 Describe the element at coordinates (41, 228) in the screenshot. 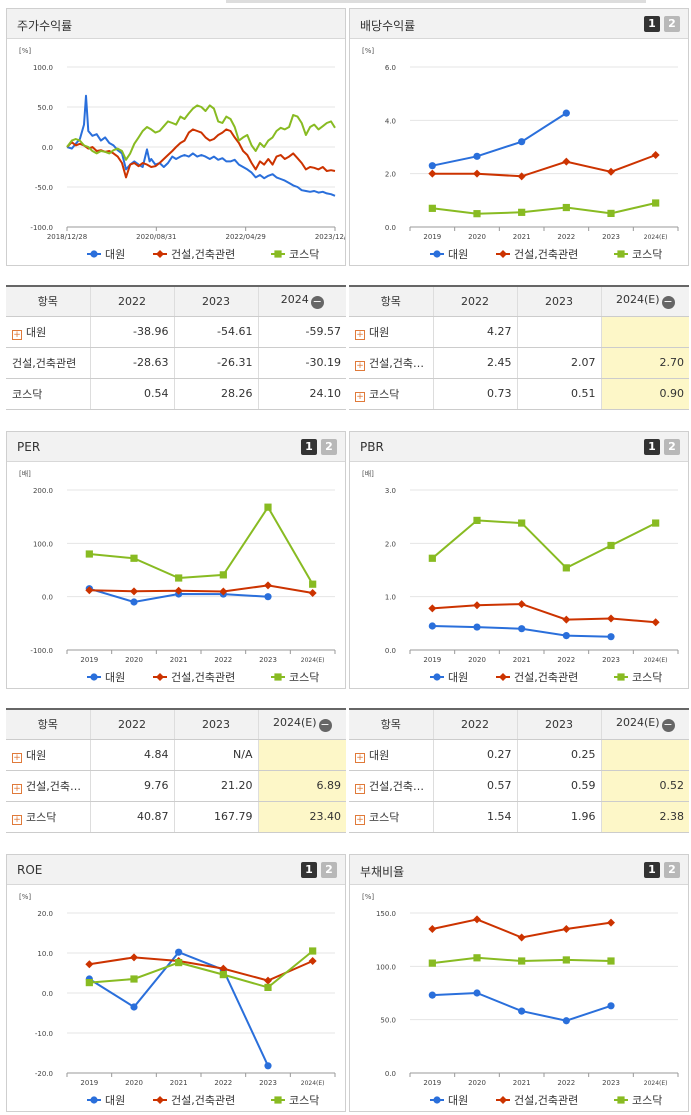

I see `y-tick-label: -100.0` at that location.